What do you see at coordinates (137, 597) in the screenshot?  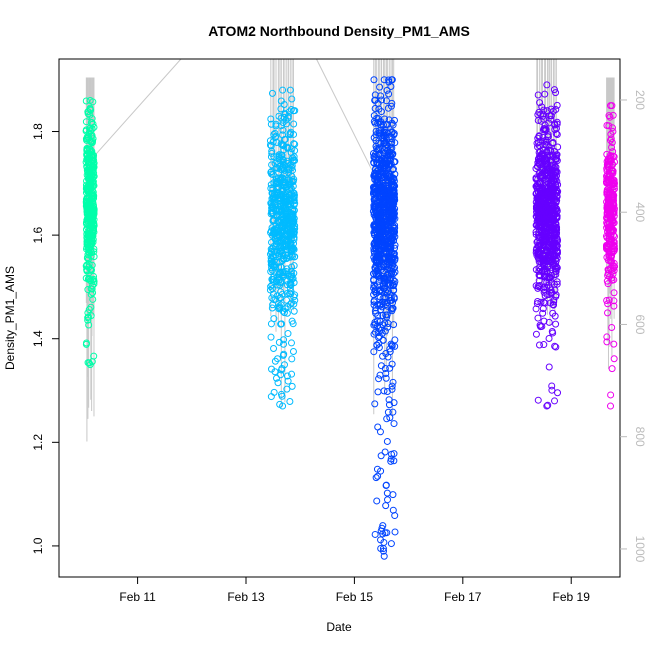 I see `x-tick-label: Feb 11` at bounding box center [137, 597].